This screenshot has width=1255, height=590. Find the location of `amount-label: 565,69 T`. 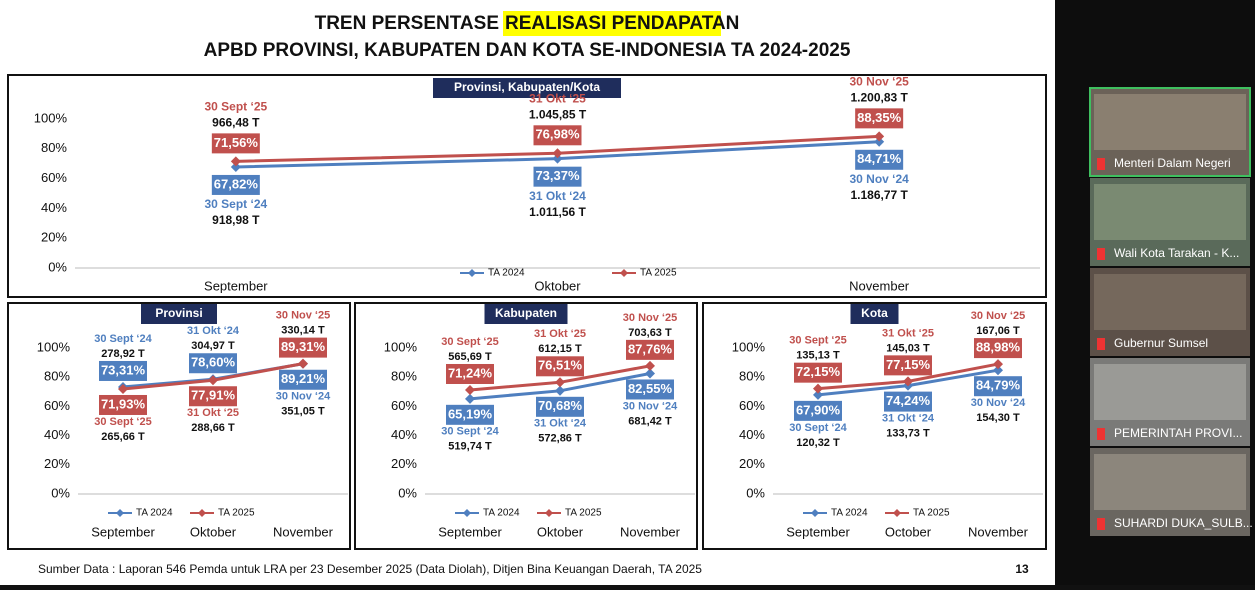

amount-label: 565,69 T is located at coordinates (470, 357).